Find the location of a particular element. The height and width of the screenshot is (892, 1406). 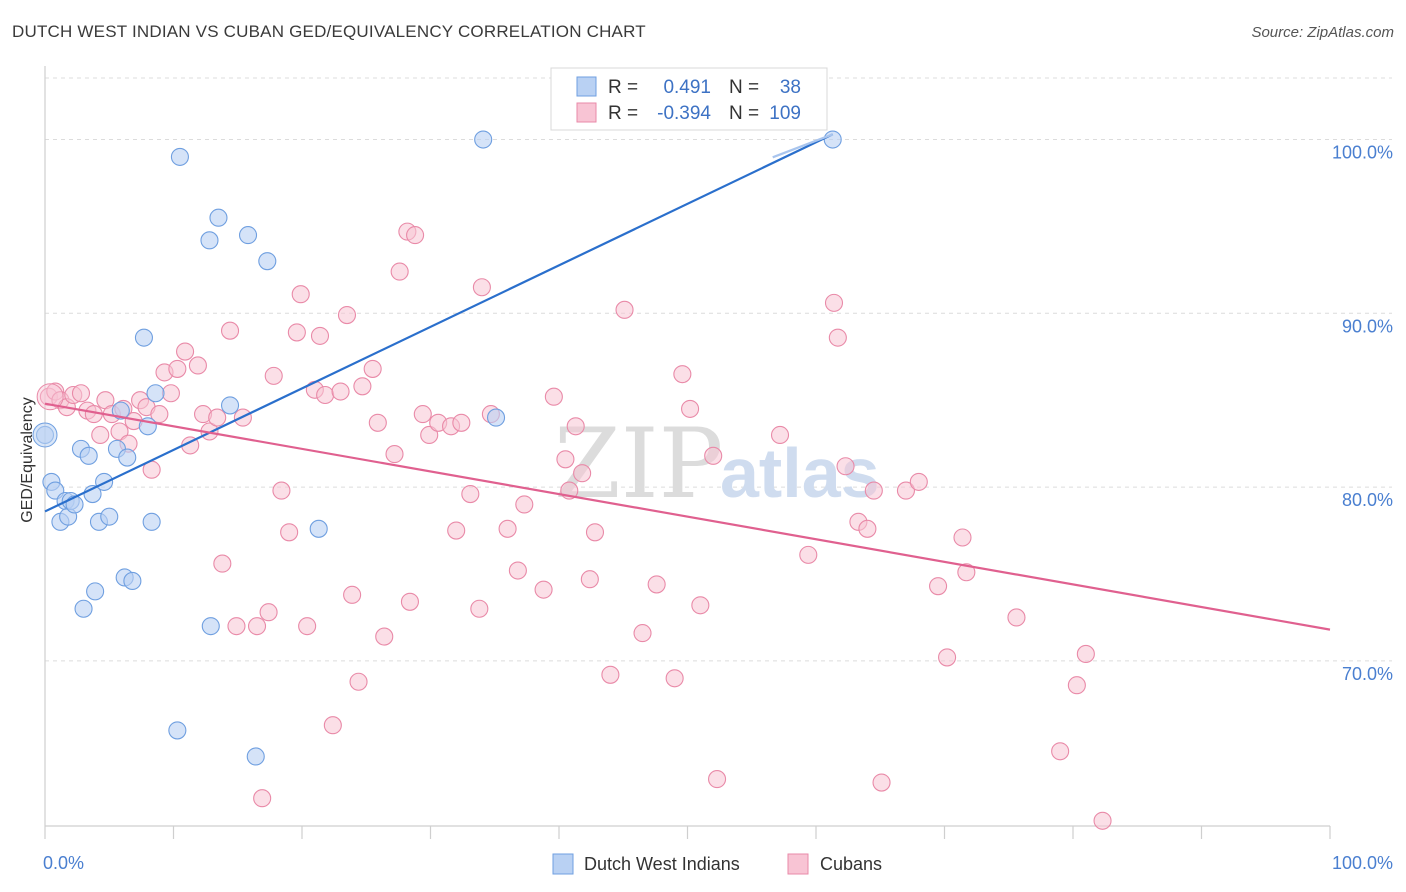

legend-r-label-1: R = is located at coordinates (623, 87).